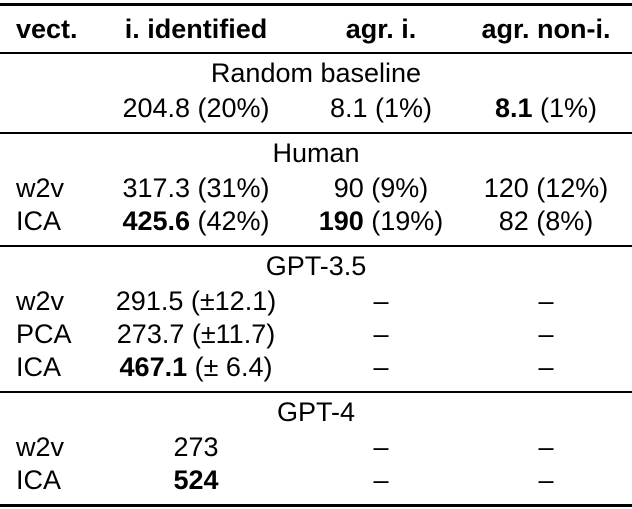  I want to click on section-title-row: Random baseline, so click(316, 72).